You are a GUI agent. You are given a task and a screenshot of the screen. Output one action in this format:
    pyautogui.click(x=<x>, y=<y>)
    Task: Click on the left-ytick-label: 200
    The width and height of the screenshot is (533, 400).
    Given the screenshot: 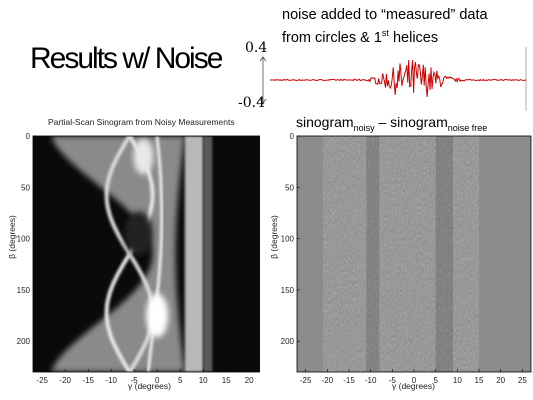 What is the action you would take?
    pyautogui.click(x=24, y=341)
    